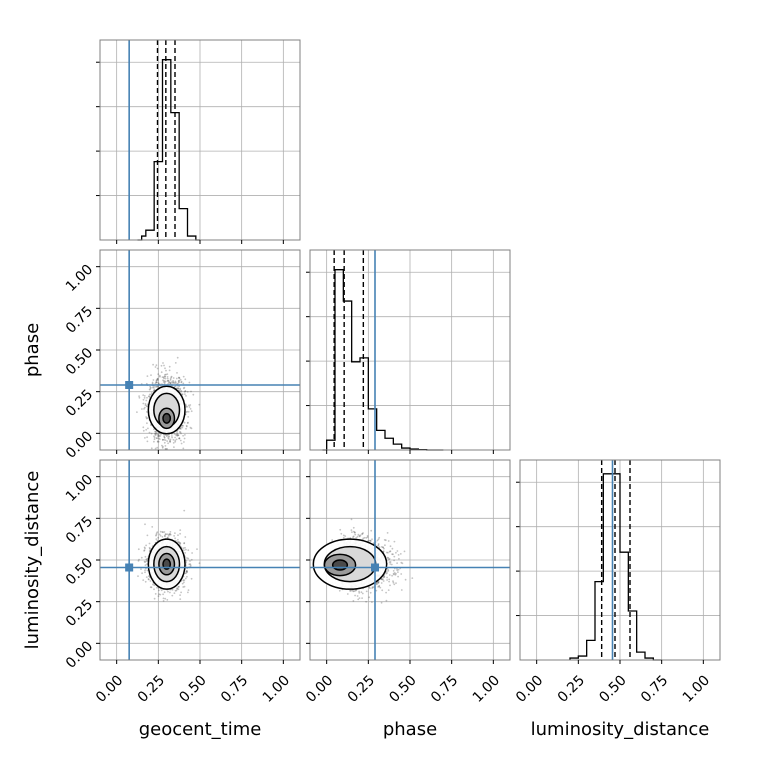 Image resolution: width=760 pixels, height=760 pixels. What do you see at coordinates (200, 729) in the screenshot?
I see `x-axis-title-geocent-time: geocent_time` at bounding box center [200, 729].